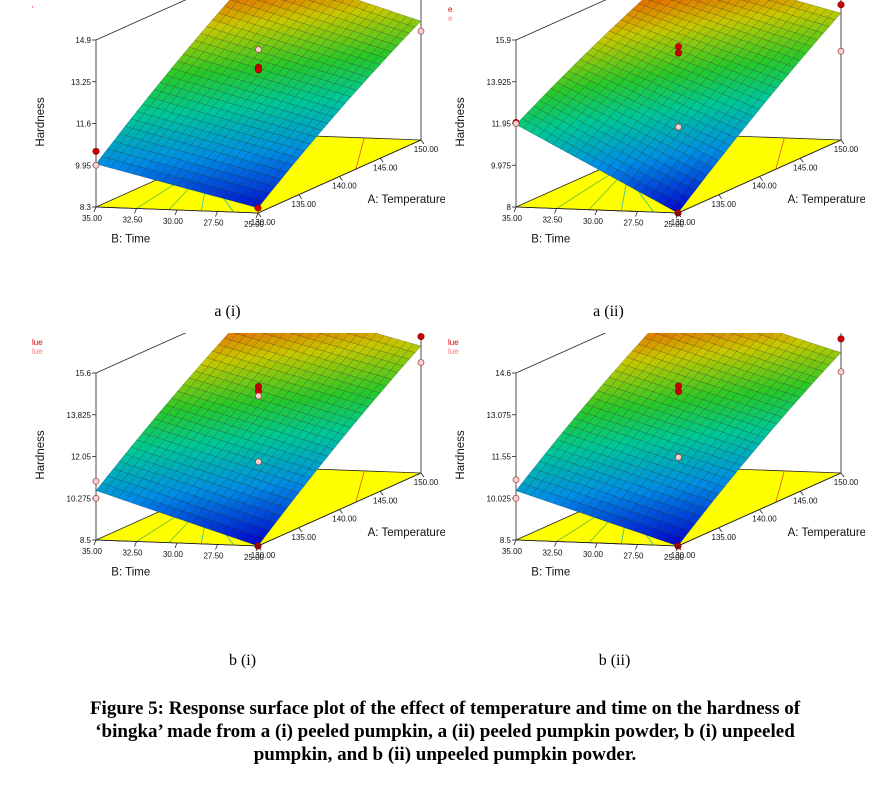 Image resolution: width=890 pixels, height=785 pixels. What do you see at coordinates (81, 82) in the screenshot?
I see `z-tick-label: 13.25` at bounding box center [81, 82].